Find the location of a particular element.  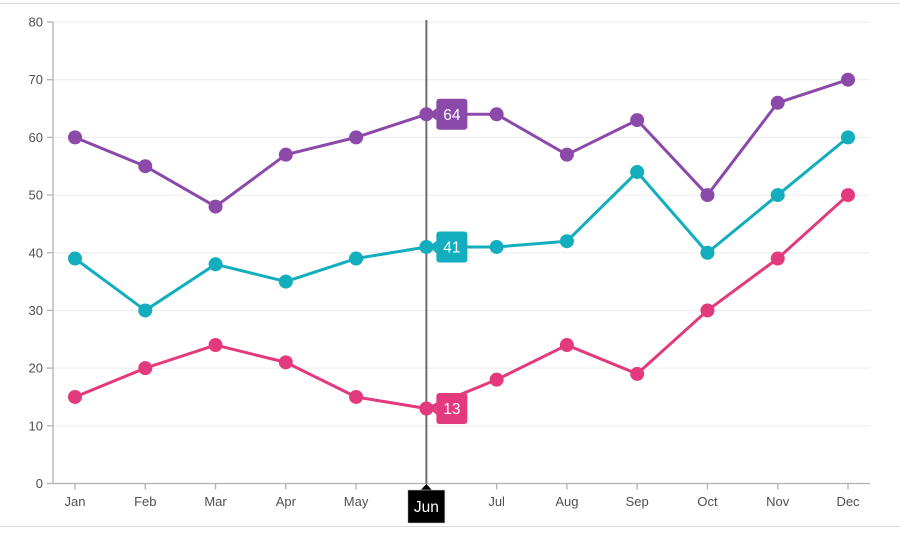

teal-series-marker-Oct is located at coordinates (707, 252).